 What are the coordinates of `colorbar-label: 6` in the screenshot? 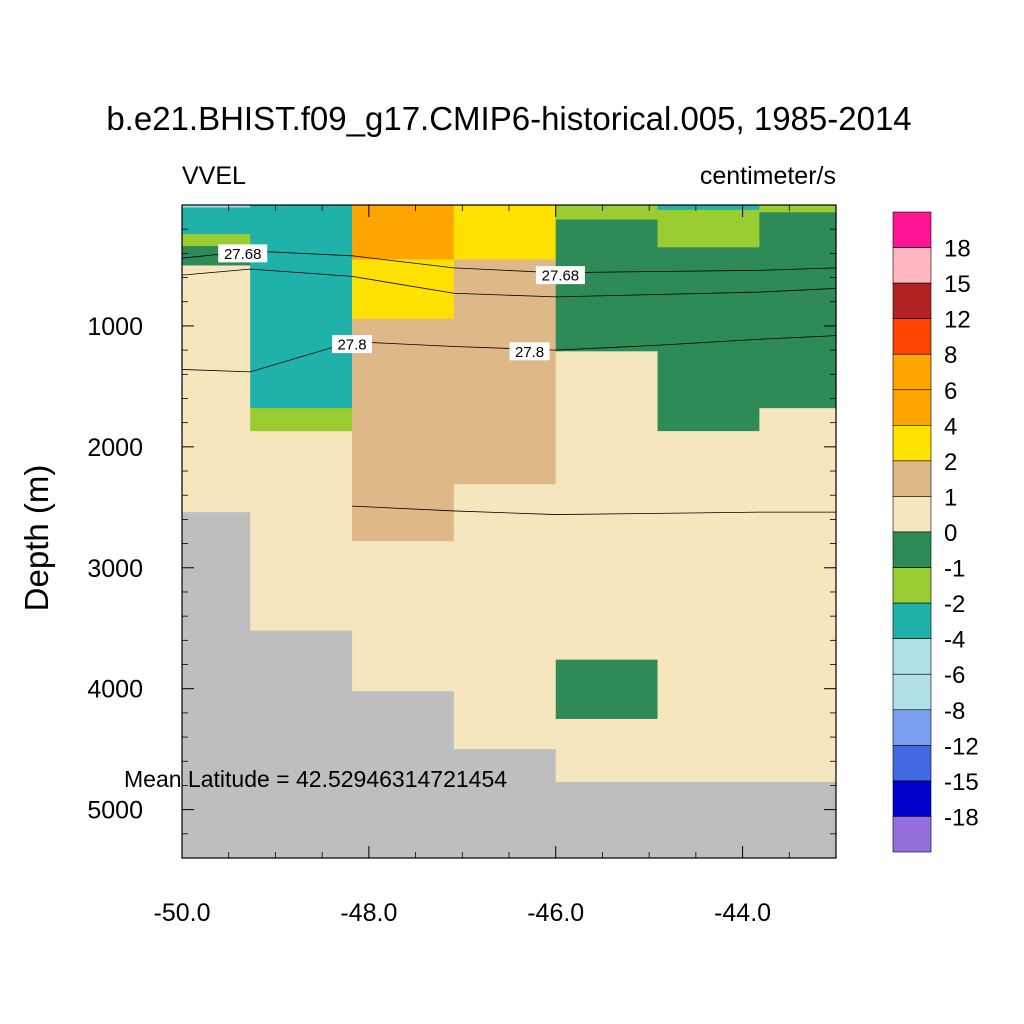 It's located at (950, 391).